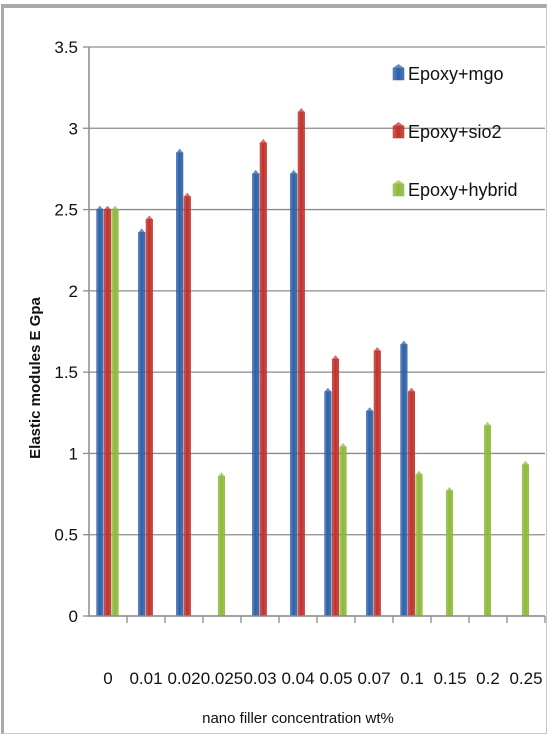 The width and height of the screenshot is (551, 738). I want to click on bar-epoxy-sio2-0.07, so click(377, 483).